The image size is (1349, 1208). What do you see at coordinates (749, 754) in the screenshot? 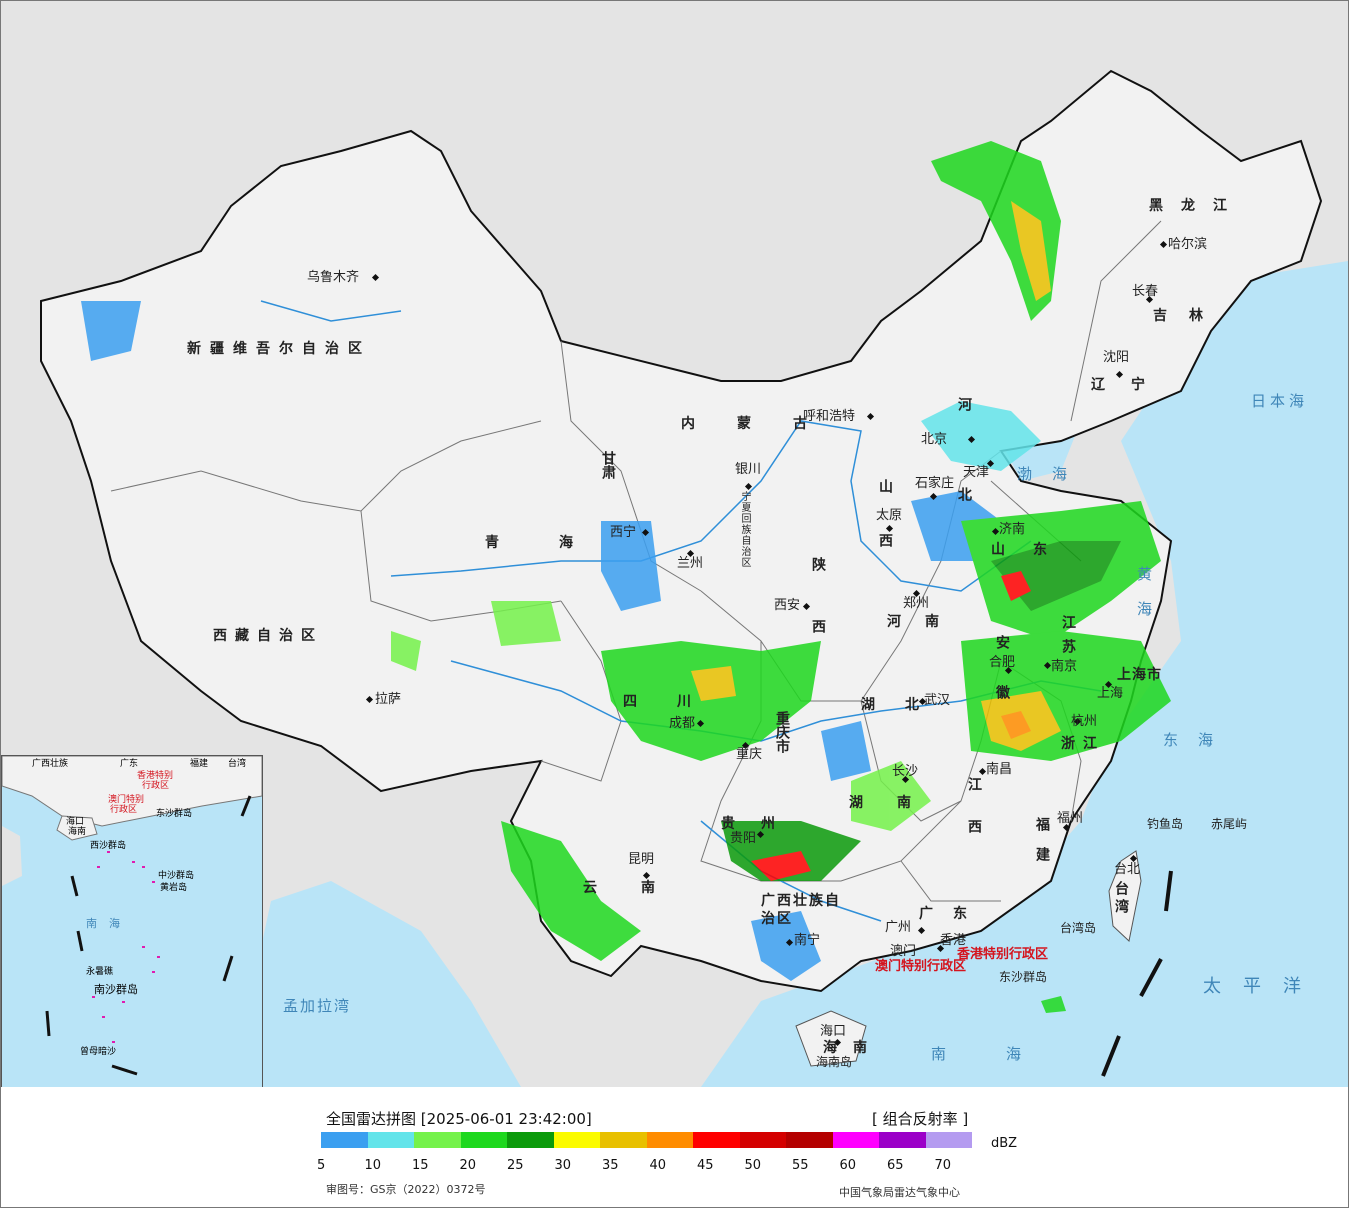
I see `city-chongqing: 重庆` at bounding box center [749, 754].